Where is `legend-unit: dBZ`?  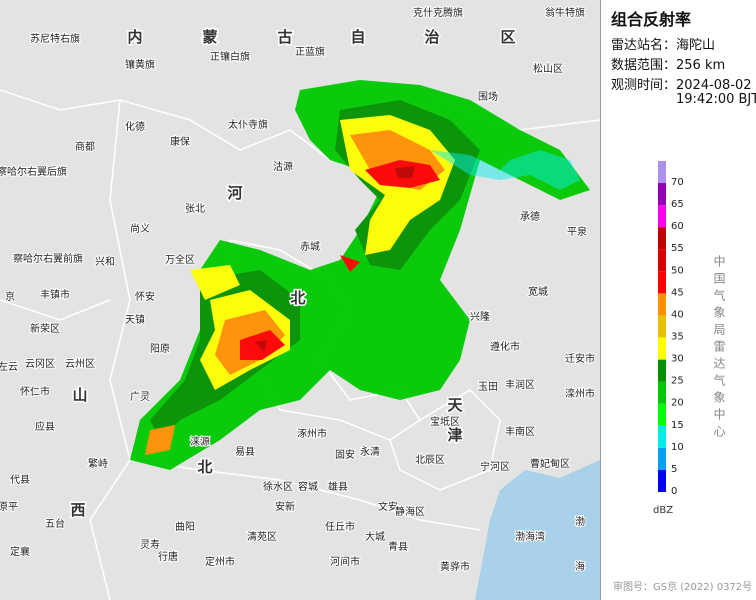 legend-unit: dBZ is located at coordinates (663, 510).